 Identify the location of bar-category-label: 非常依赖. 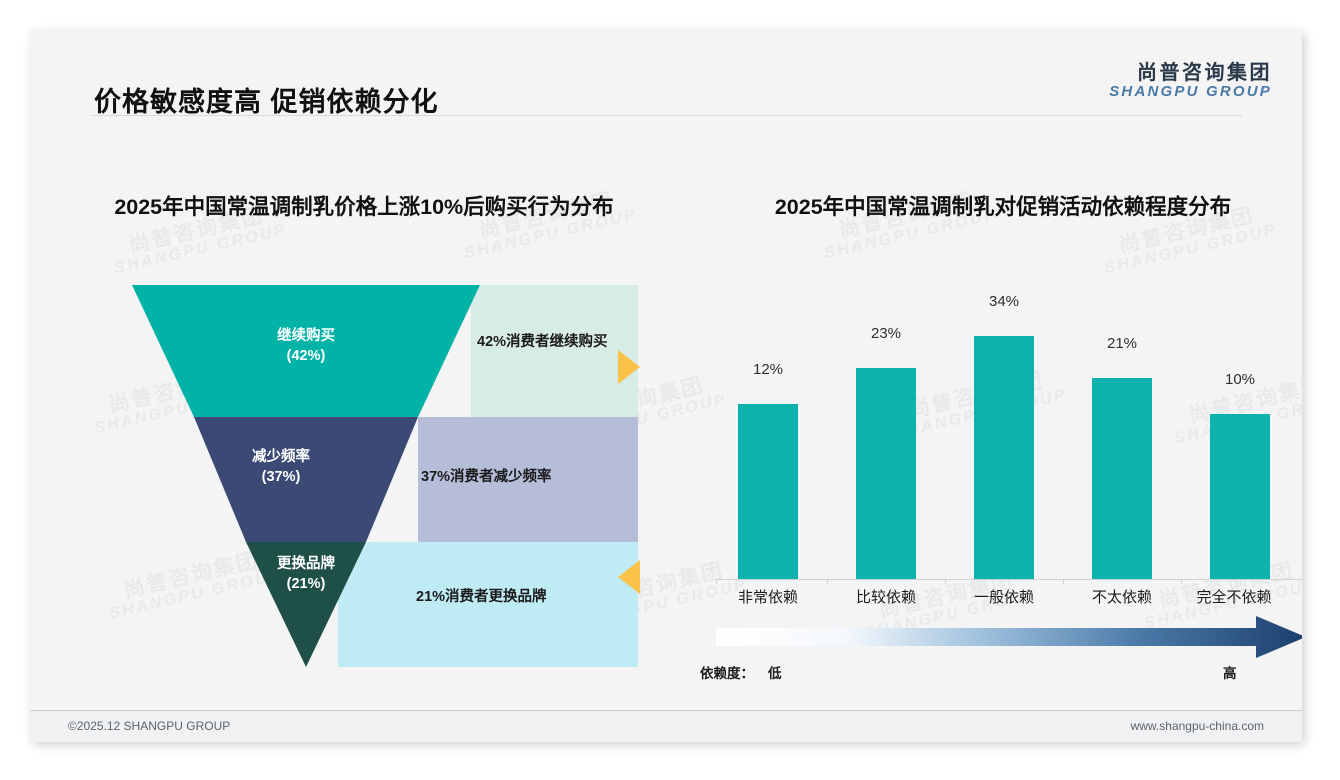
(767, 597).